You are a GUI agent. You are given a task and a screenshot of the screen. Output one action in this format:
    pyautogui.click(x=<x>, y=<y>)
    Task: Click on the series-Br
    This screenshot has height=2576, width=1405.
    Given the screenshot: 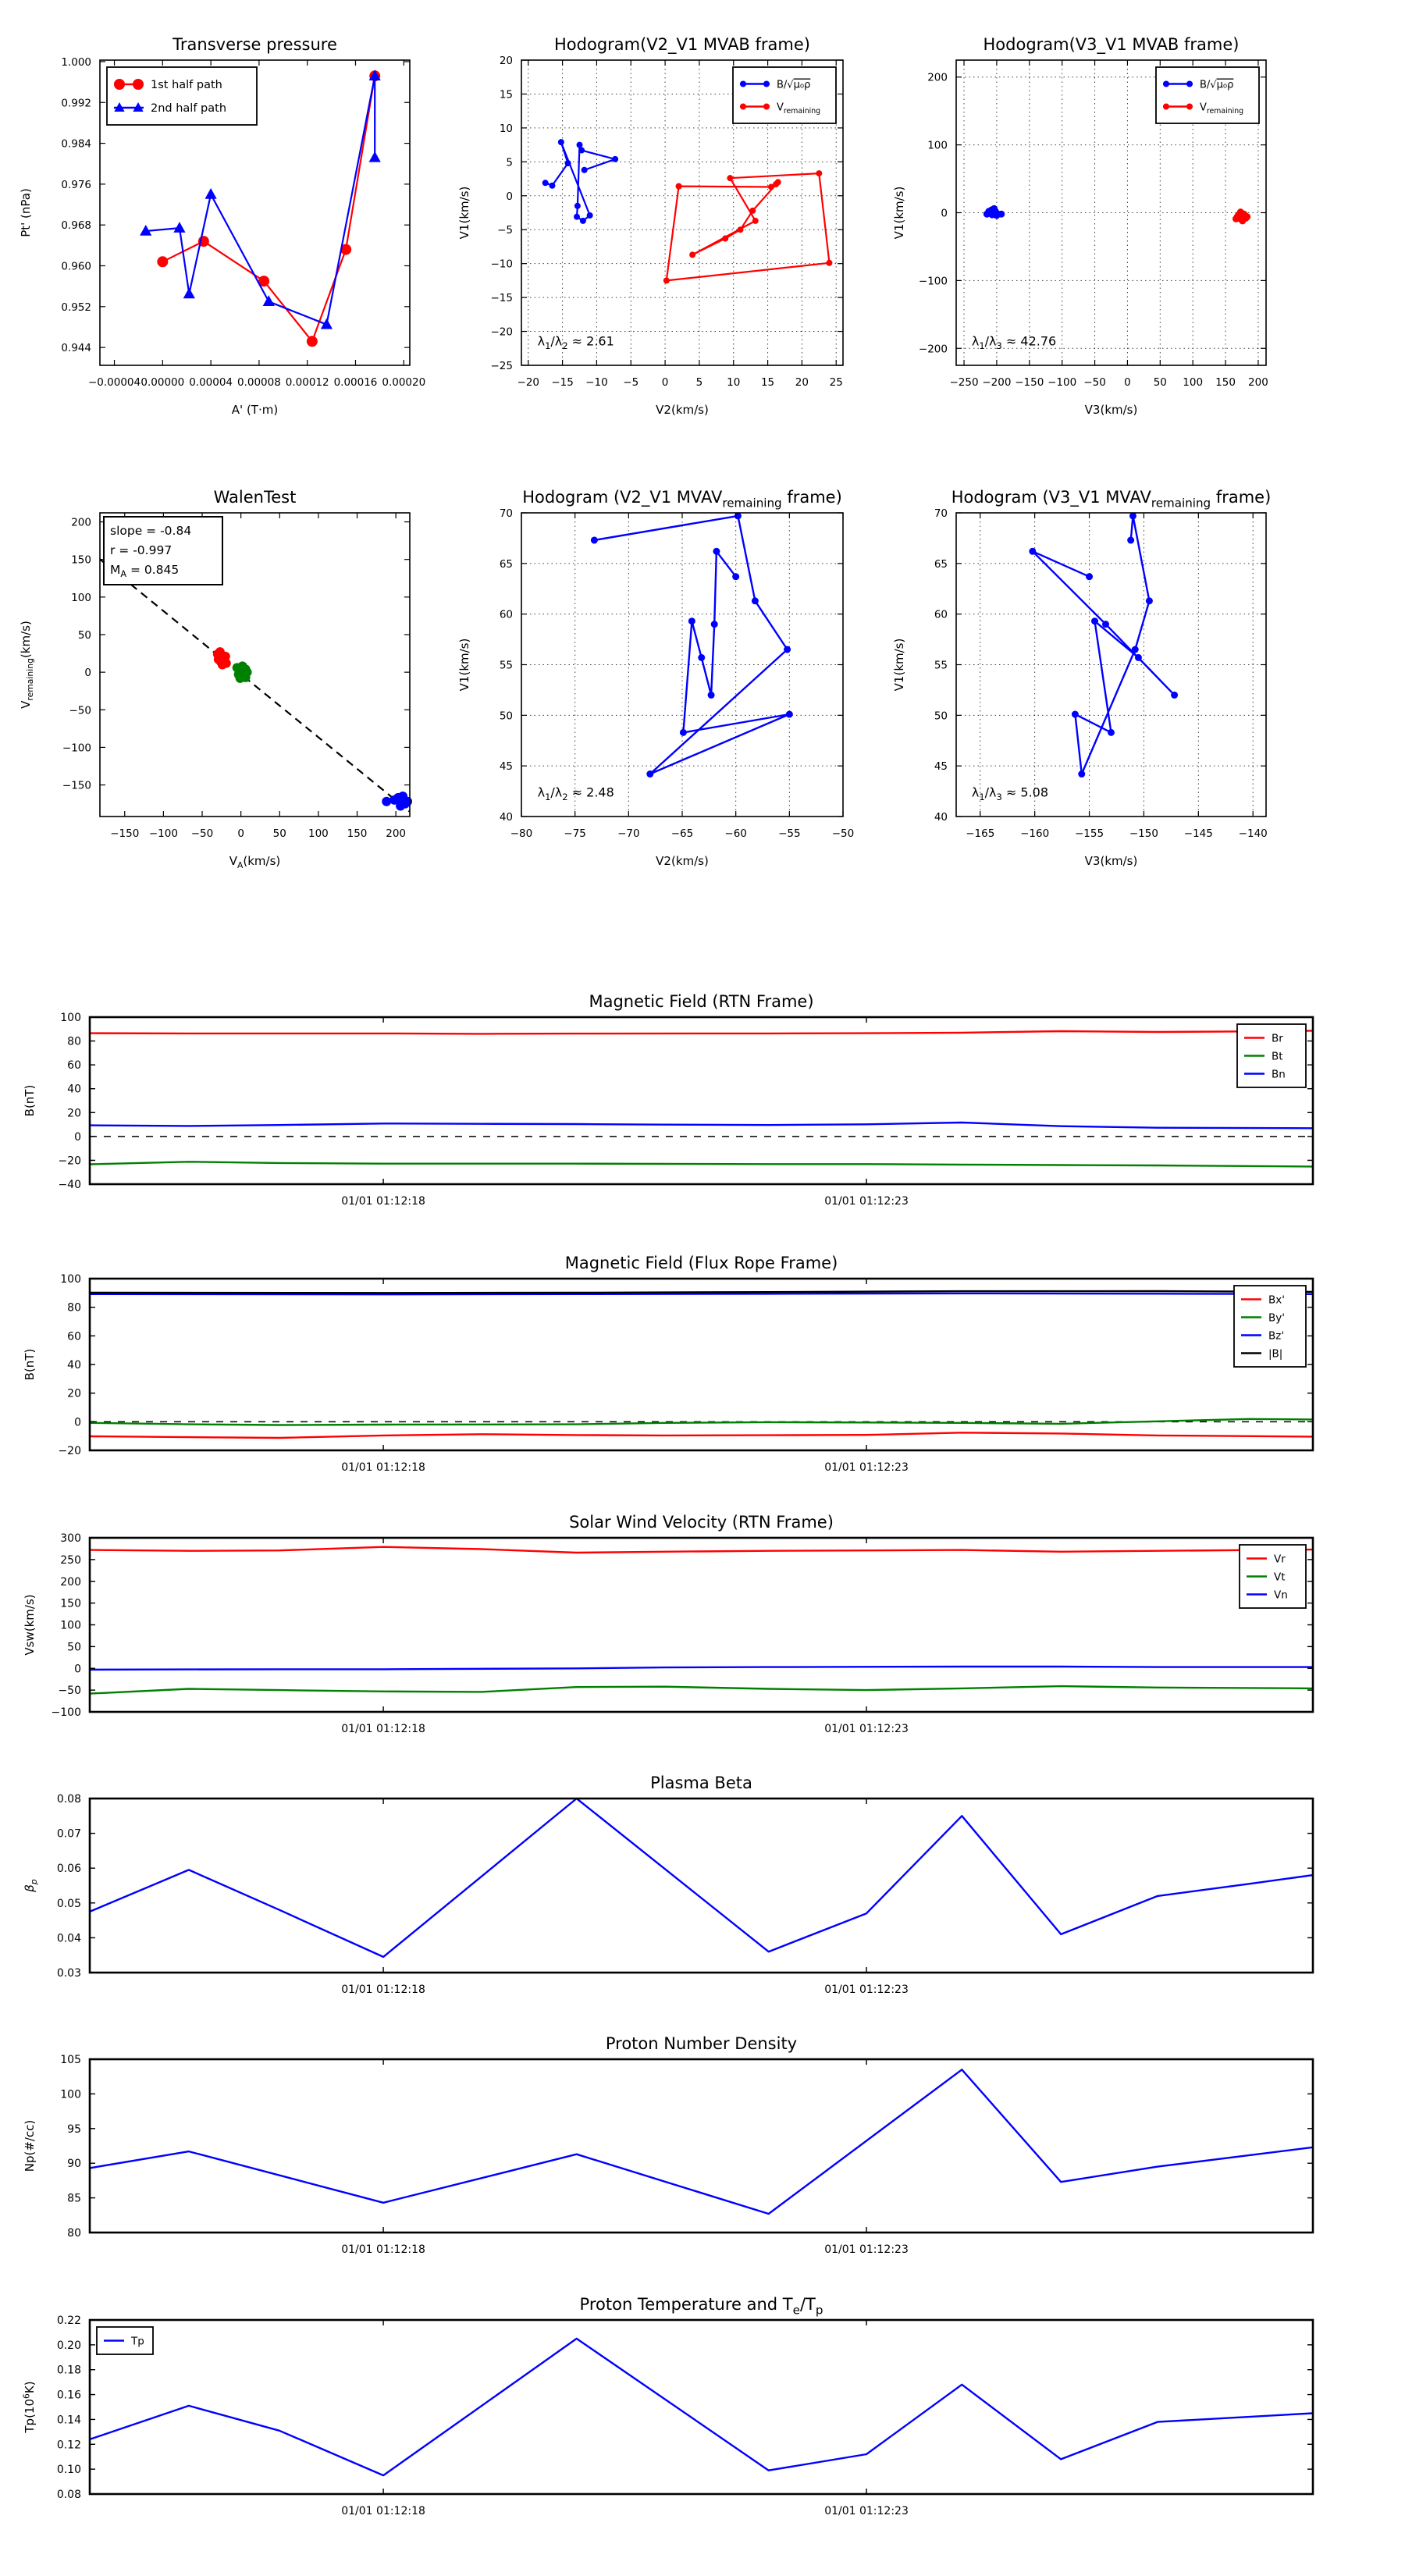 What is the action you would take?
    pyautogui.click(x=702, y=1032)
    